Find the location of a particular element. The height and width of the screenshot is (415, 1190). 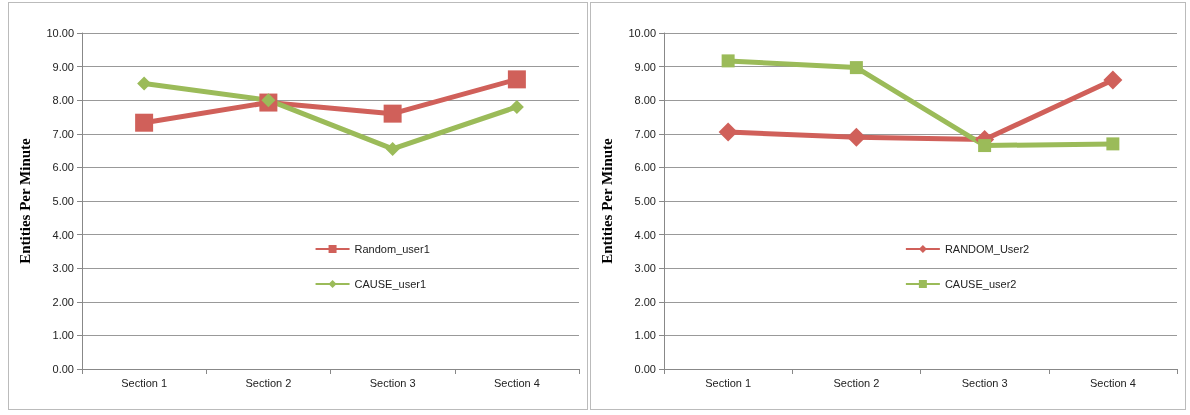

legend-label: CAUSE_user1 is located at coordinates (390, 283).